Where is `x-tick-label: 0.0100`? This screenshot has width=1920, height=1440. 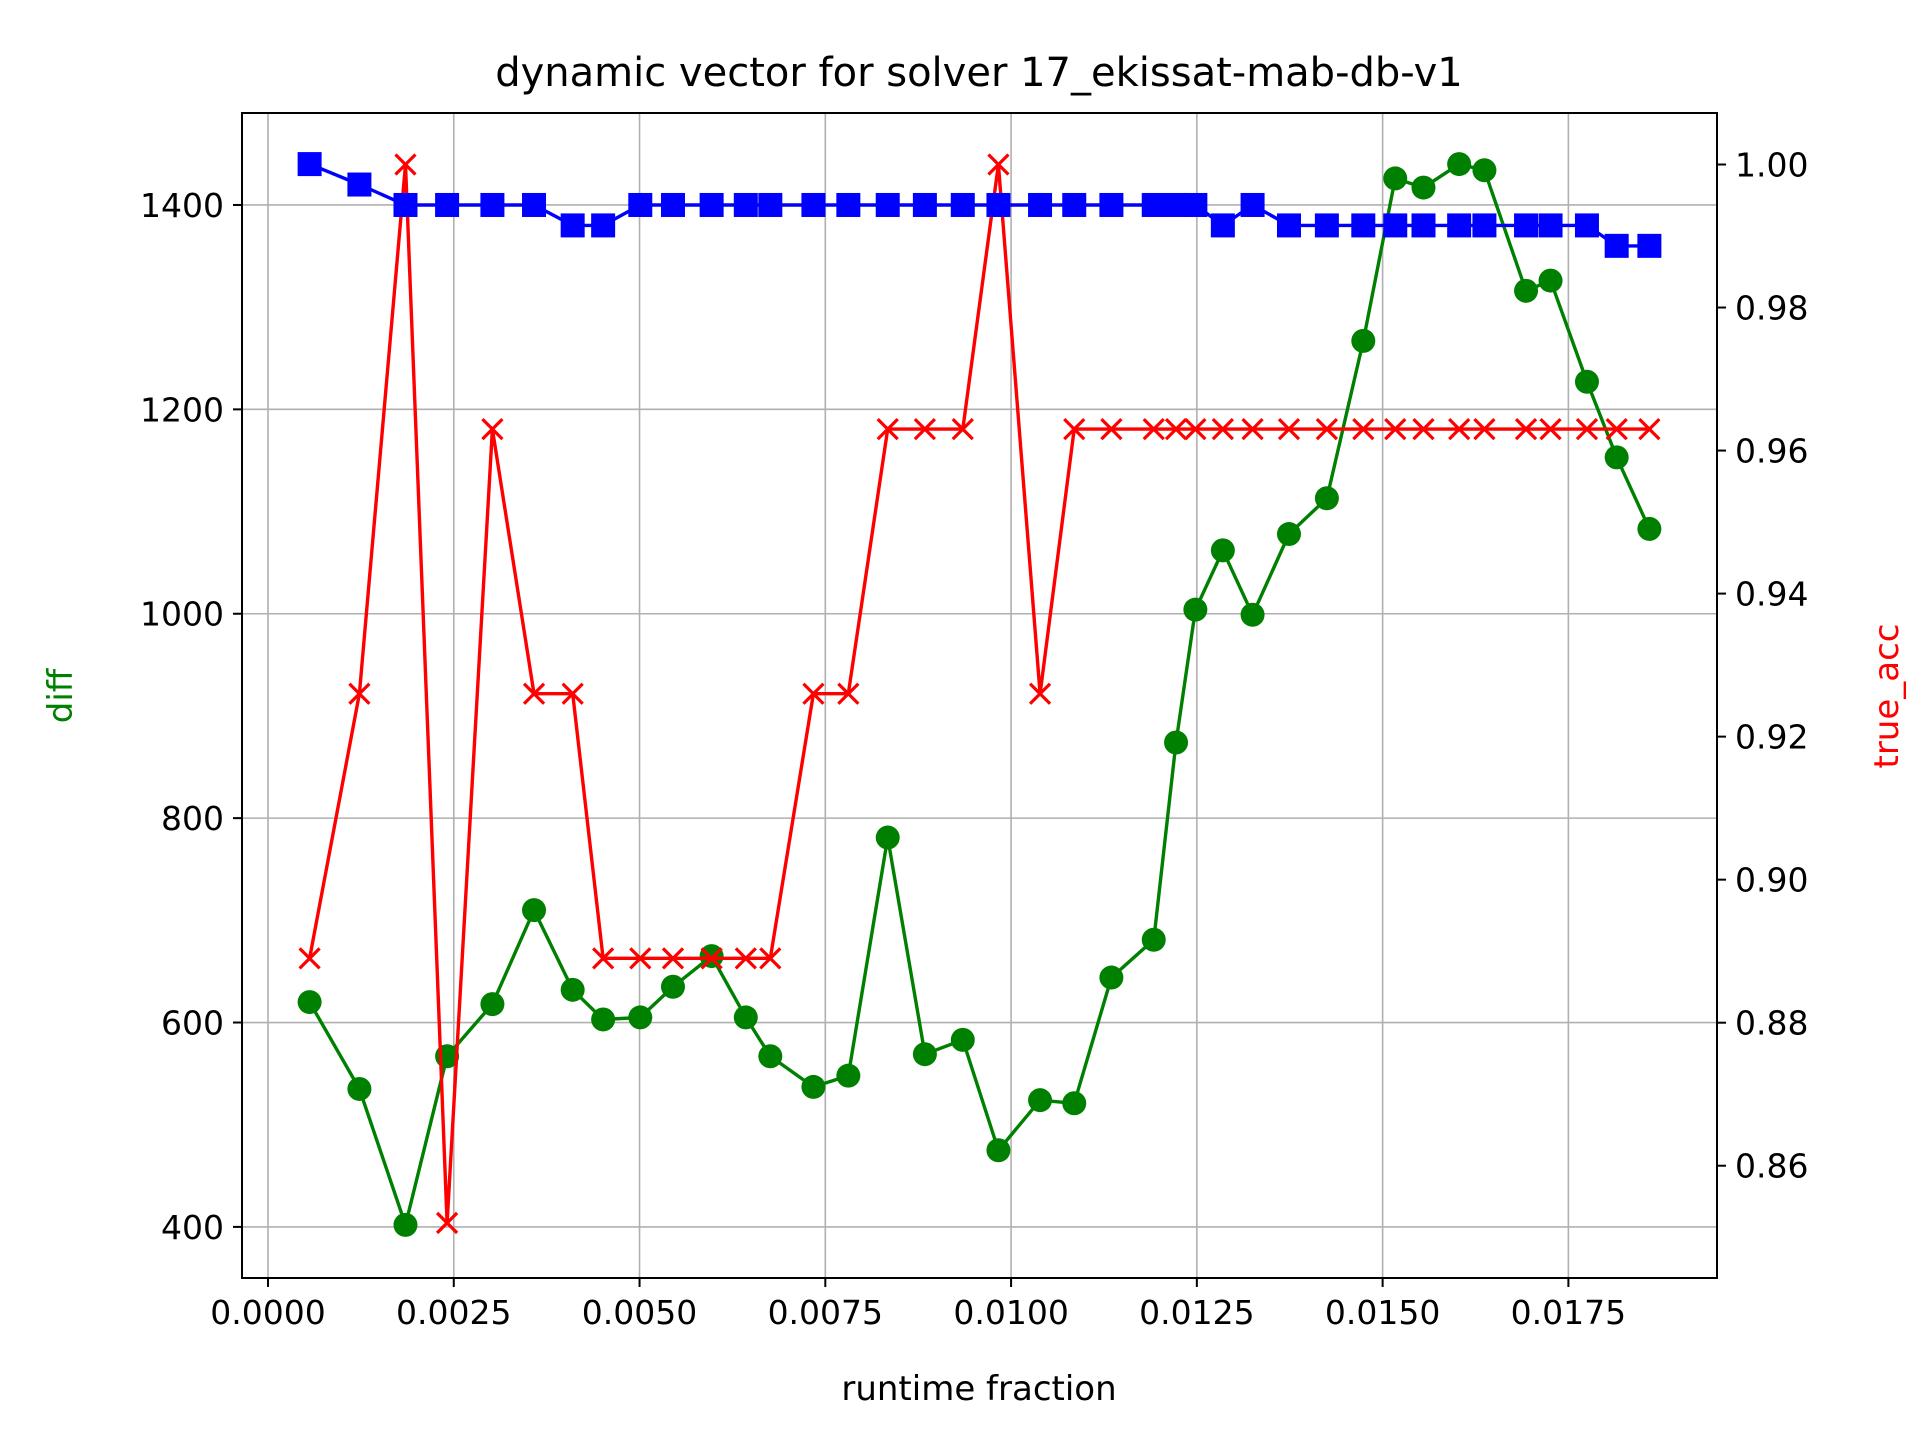 x-tick-label: 0.0100 is located at coordinates (1010, 1312).